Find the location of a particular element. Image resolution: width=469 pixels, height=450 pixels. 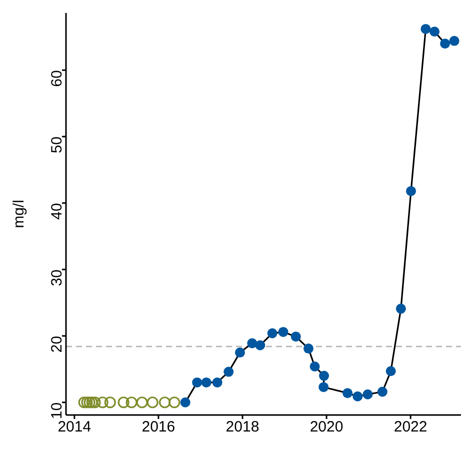

x-tick-label: 2014 is located at coordinates (75, 427).